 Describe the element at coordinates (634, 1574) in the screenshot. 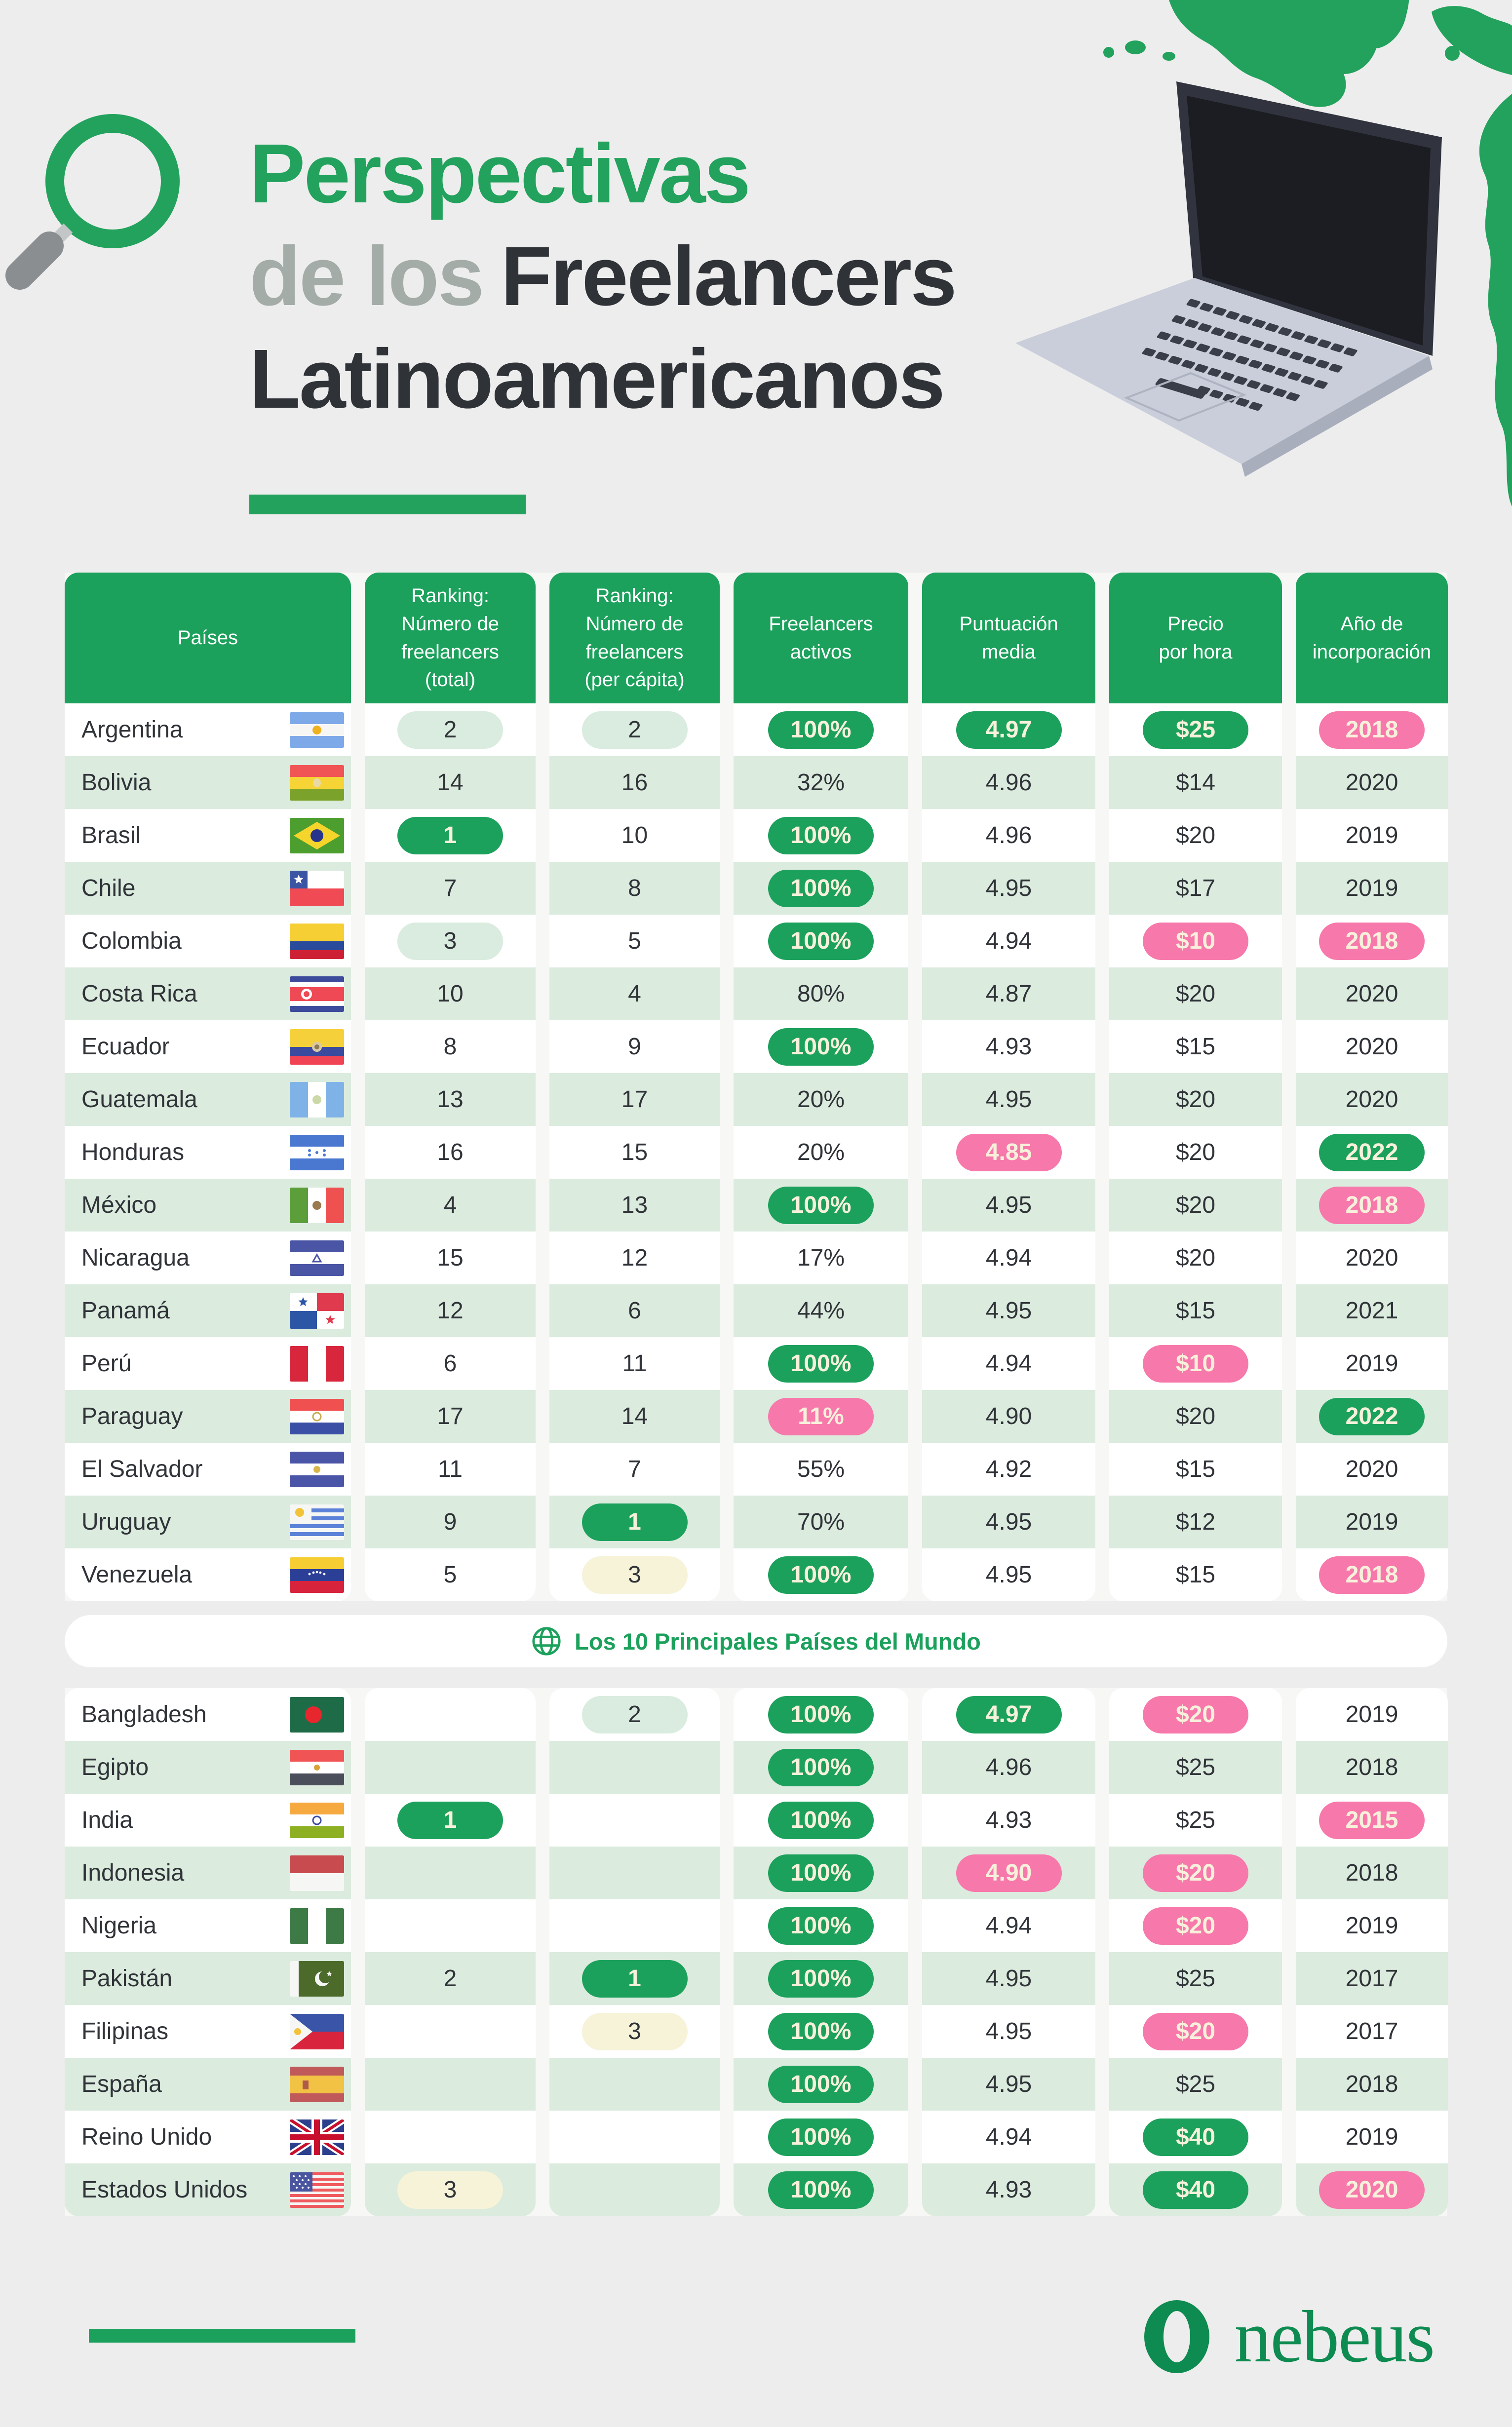

I see `rank-percapita-cell: 3` at that location.